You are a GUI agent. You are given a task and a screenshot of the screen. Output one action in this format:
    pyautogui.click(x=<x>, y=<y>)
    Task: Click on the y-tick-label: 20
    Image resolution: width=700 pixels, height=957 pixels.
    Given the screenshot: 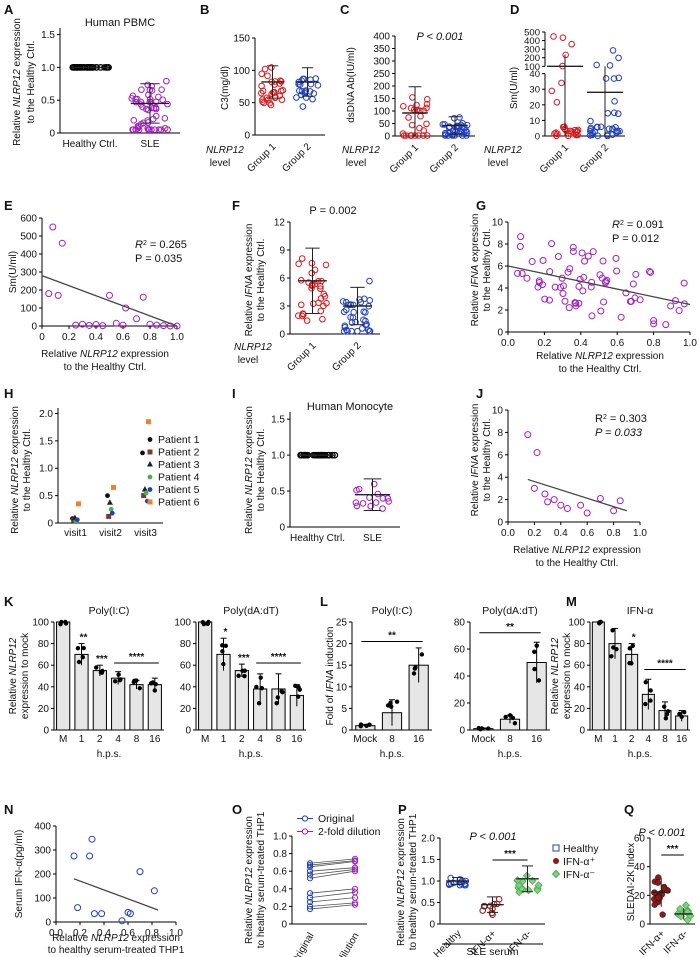 What is the action you would take?
    pyautogui.click(x=342, y=644)
    